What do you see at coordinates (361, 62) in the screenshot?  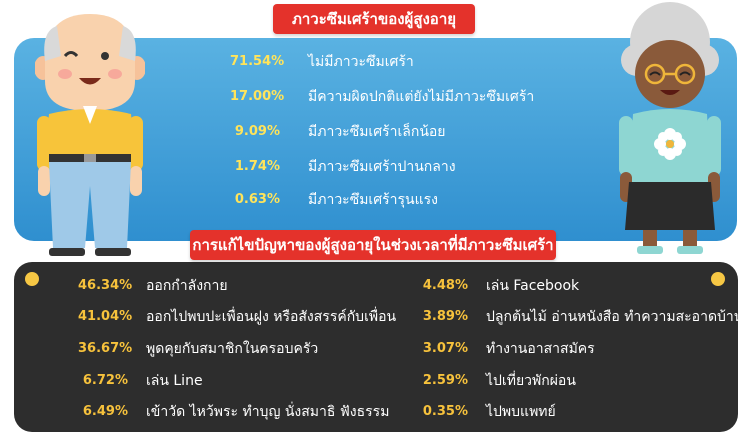 I see `depression-label: ไม่มีภาวะซึมเศร้า` at bounding box center [361, 62].